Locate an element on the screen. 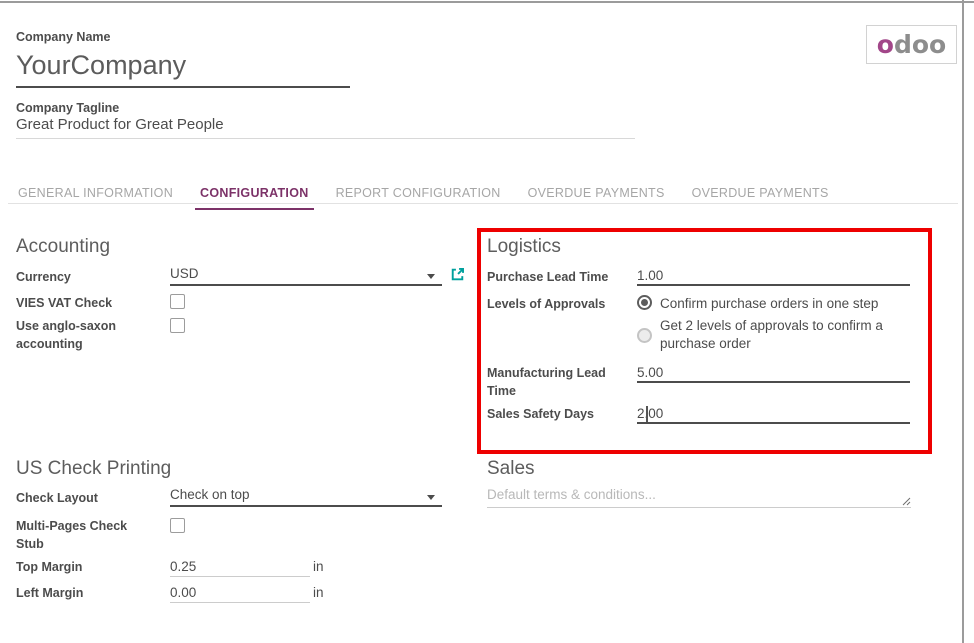  anglo-saxon-checkbox is located at coordinates (177, 325).